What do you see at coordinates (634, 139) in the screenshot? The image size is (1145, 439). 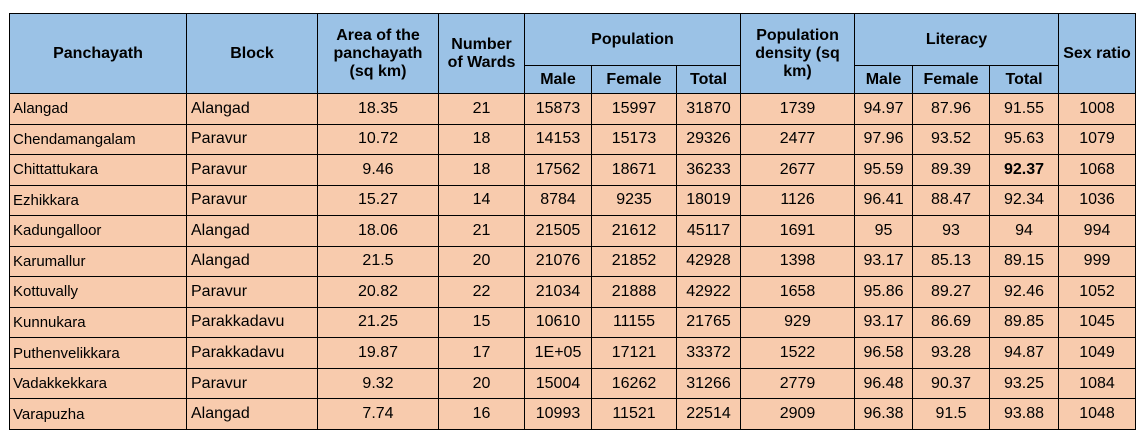 I see `cell-population-female: 15173` at bounding box center [634, 139].